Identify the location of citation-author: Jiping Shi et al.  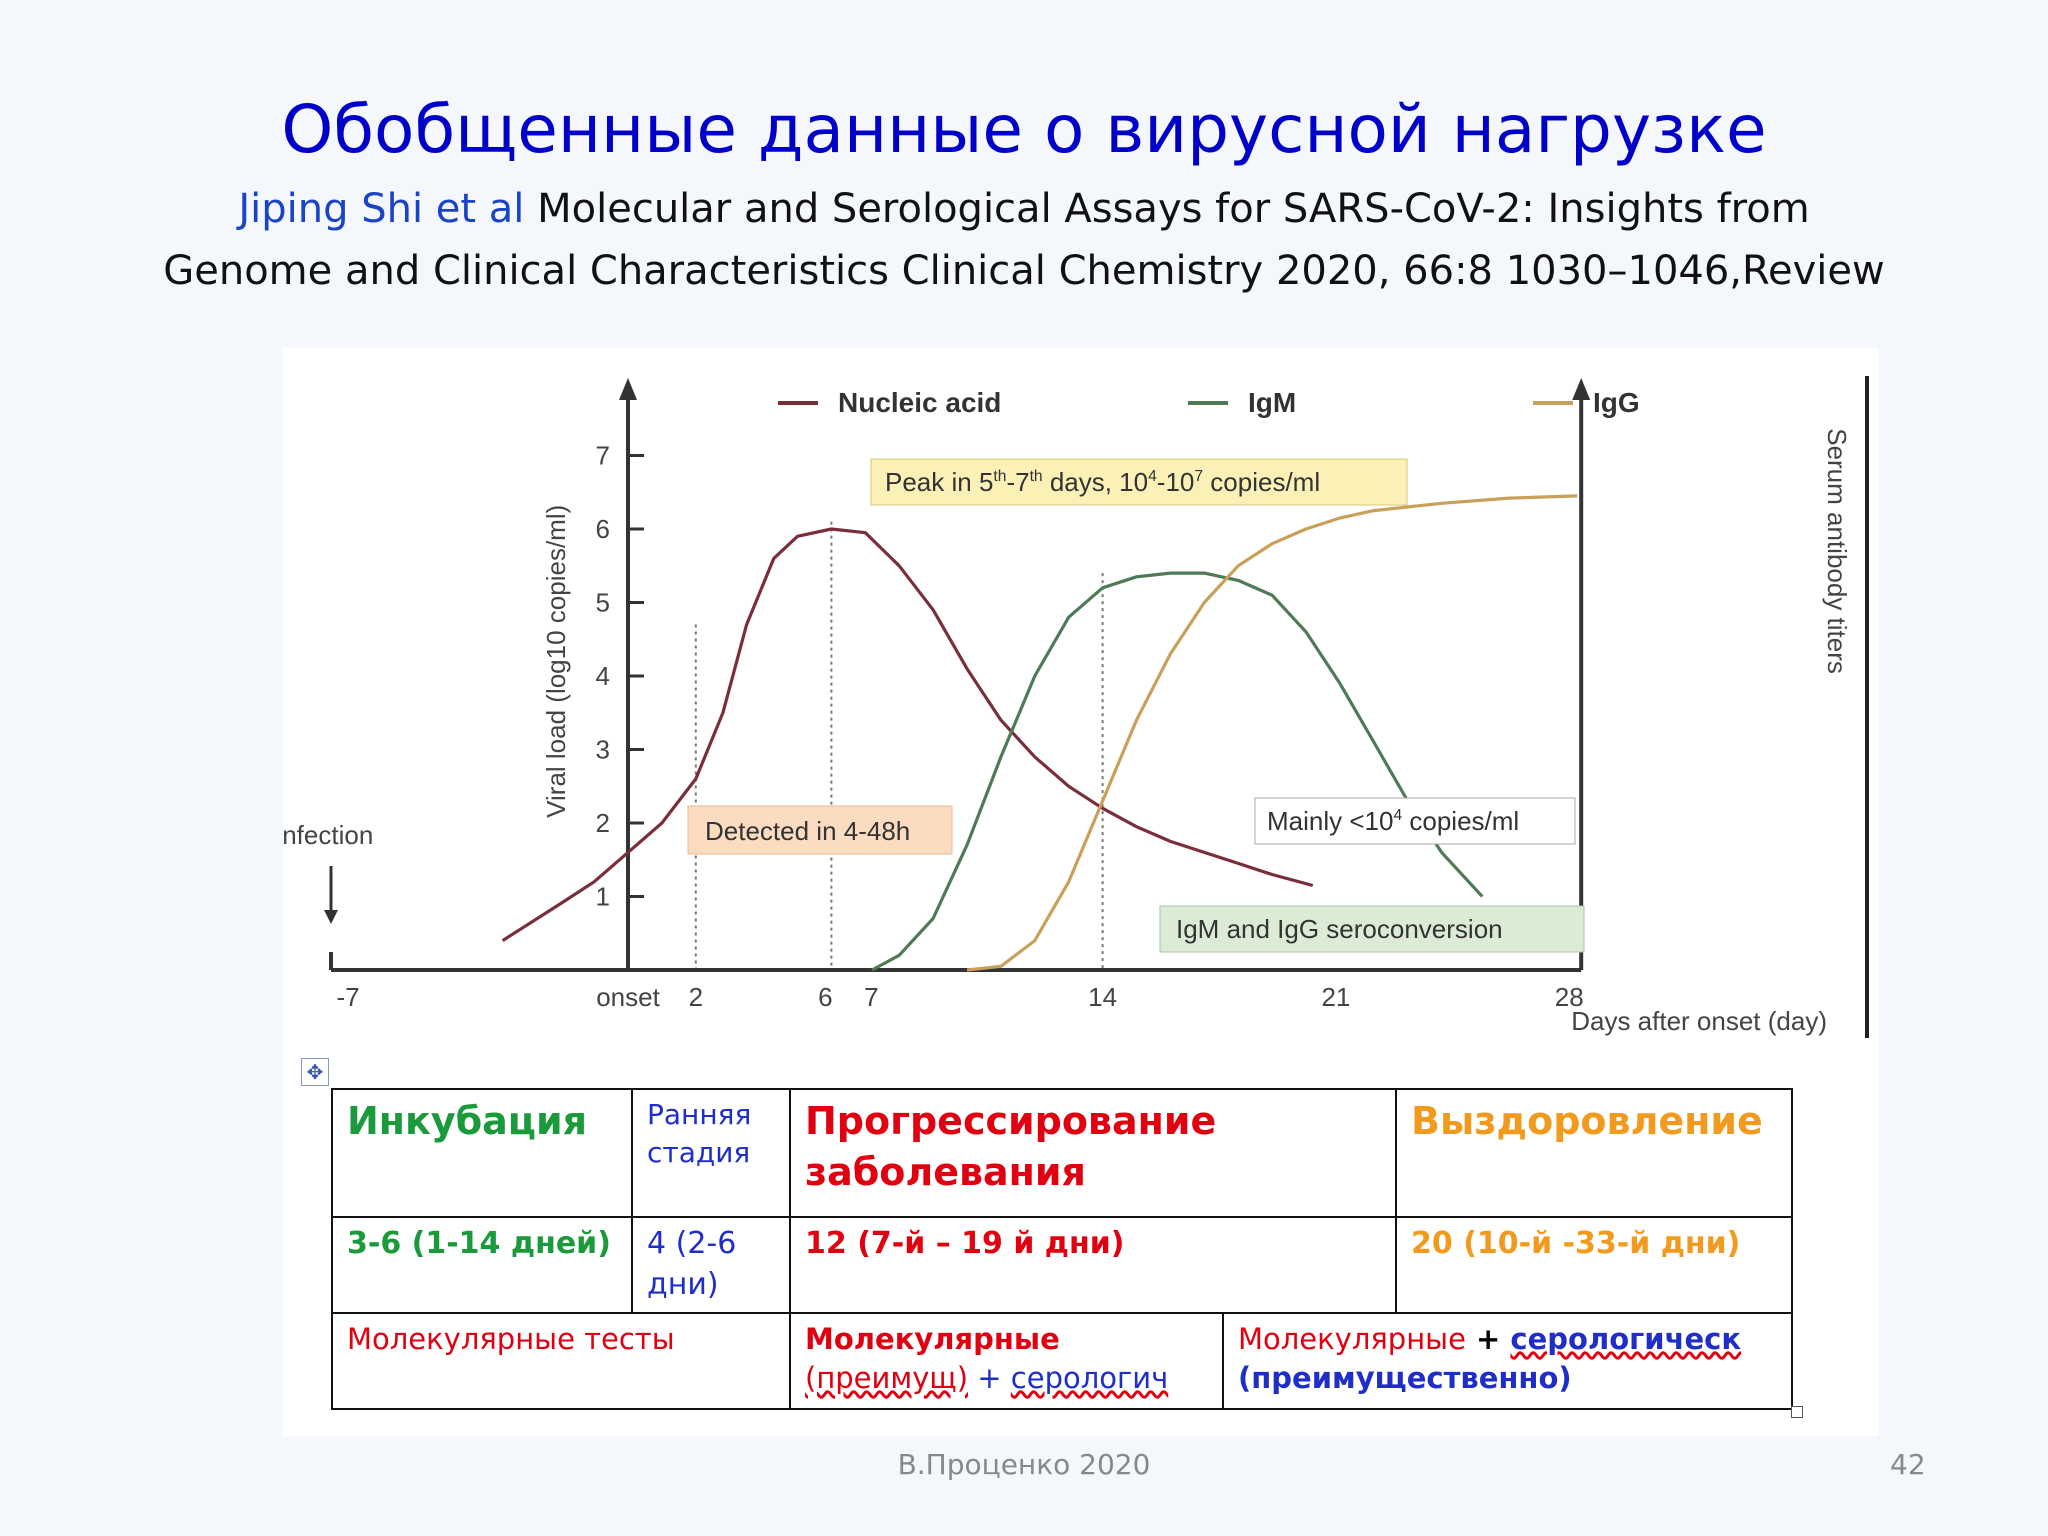
(381, 209).